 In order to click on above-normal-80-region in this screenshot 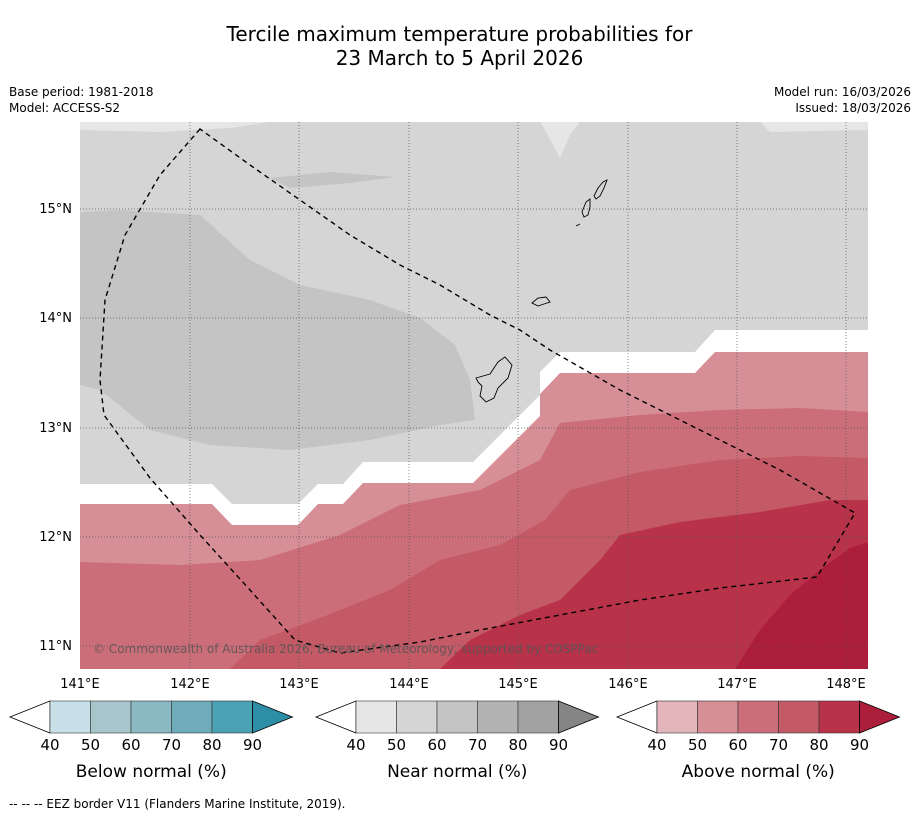, I will do `click(654, 584)`.